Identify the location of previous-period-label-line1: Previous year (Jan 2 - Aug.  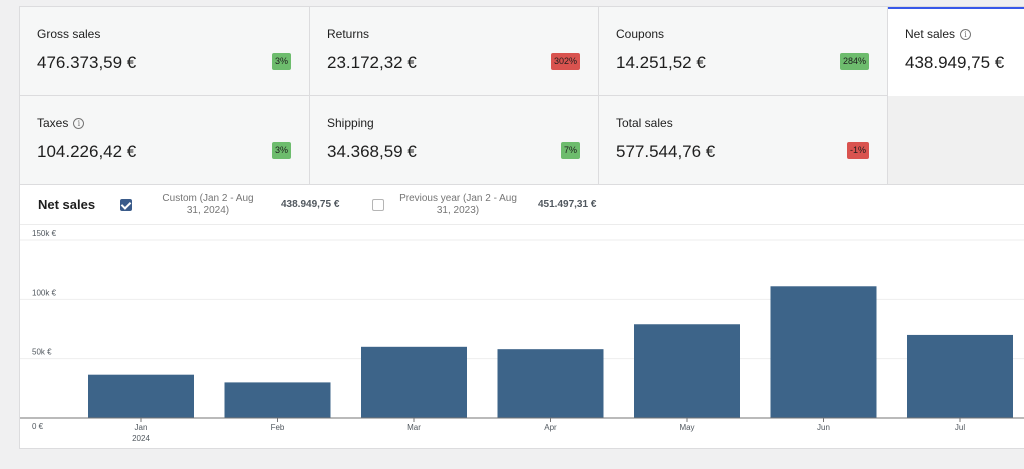
(458, 198).